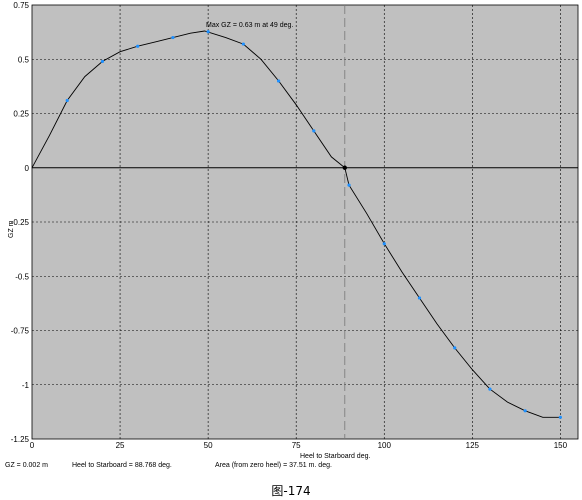 The width and height of the screenshot is (582, 500). Describe the element at coordinates (20, 331) in the screenshot. I see `y-tick-label: -0.75` at that location.